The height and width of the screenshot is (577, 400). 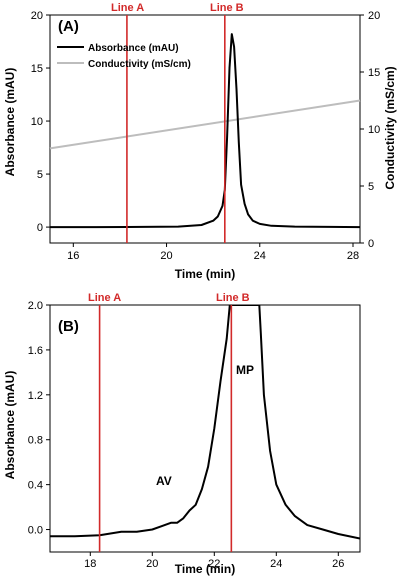 What do you see at coordinates (35, 351) in the screenshot?
I see `y-tick-label: 1.6` at bounding box center [35, 351].